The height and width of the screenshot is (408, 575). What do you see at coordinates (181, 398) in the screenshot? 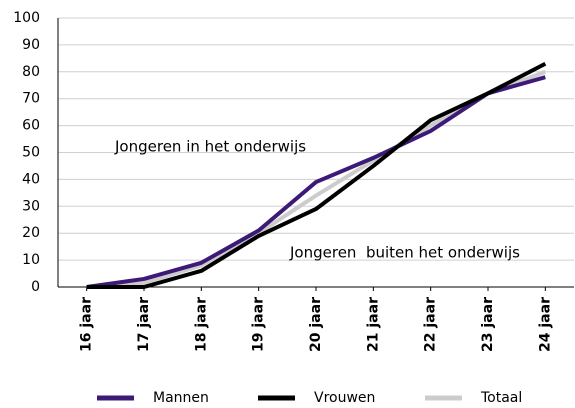
I see `legend-label: Mannen` at bounding box center [181, 398].